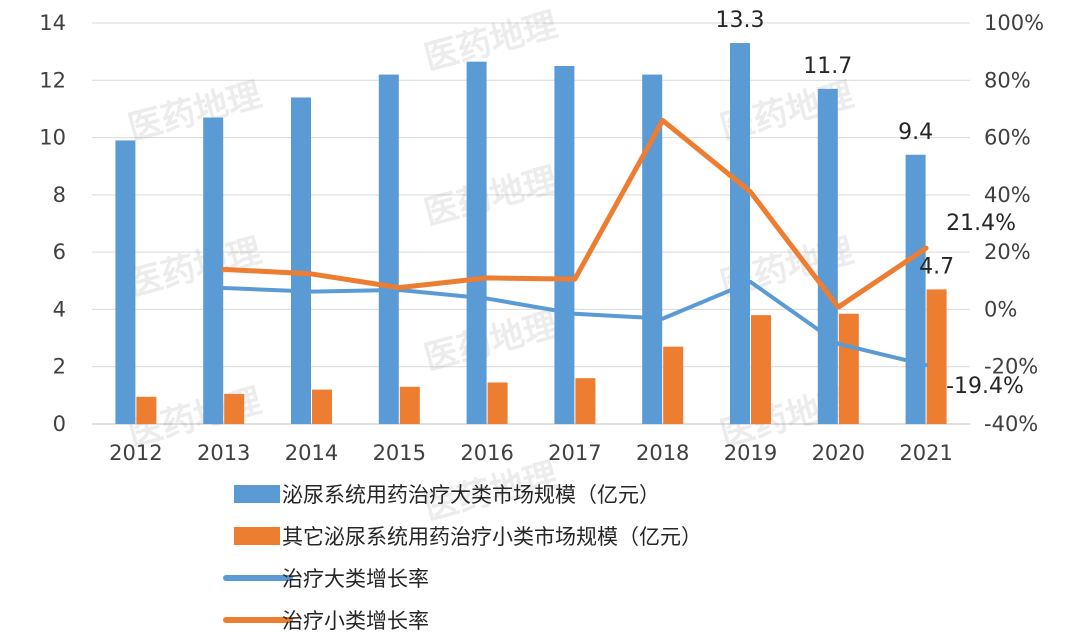 This screenshot has height=644, width=1080. I want to click on x-tick: 2016, so click(486, 453).